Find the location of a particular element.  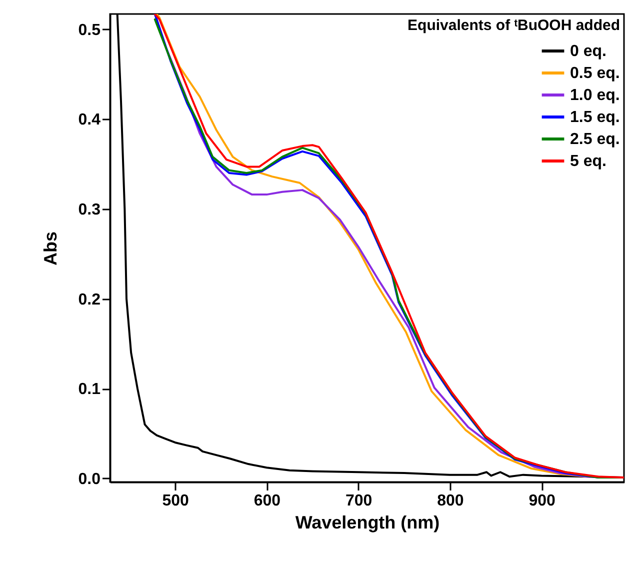

legend-label: 0.5 eq. is located at coordinates (595, 73).